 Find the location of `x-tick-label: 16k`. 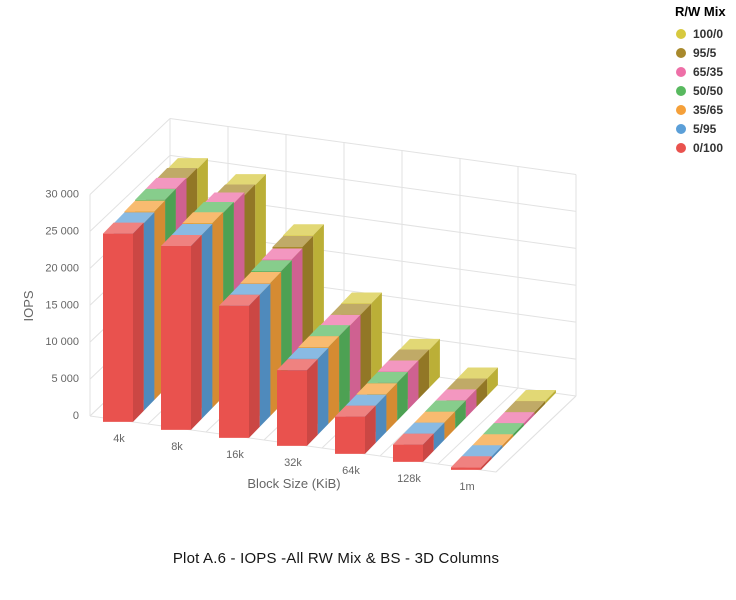

x-tick-label: 16k is located at coordinates (235, 455).